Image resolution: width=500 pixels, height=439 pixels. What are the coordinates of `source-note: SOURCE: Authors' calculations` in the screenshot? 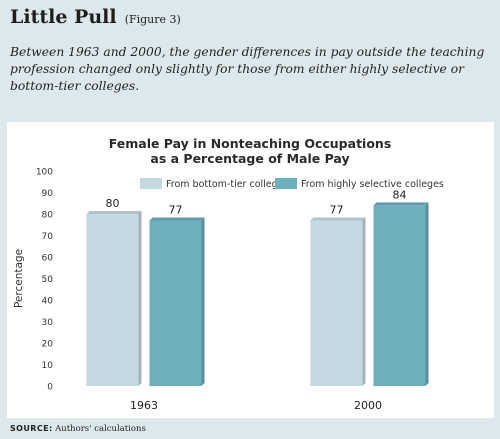 It's located at (78, 429).